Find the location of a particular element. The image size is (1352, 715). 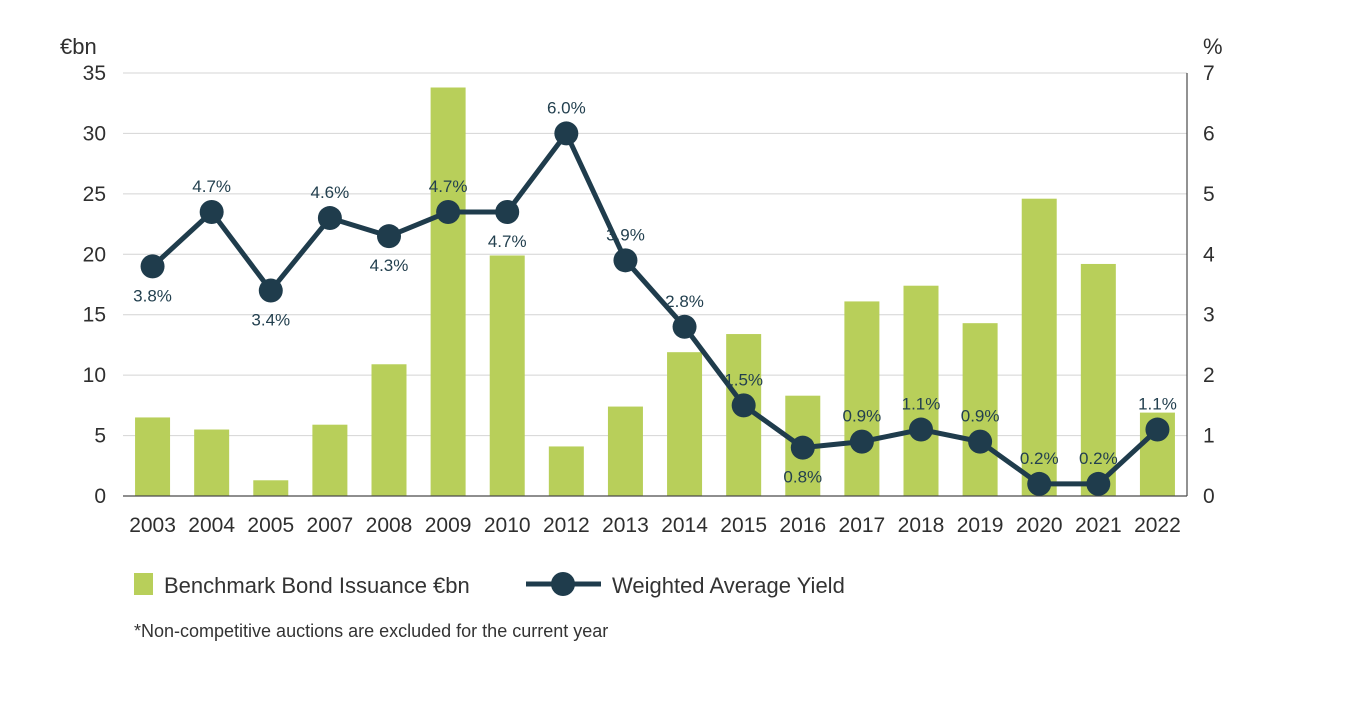

bar-2014 is located at coordinates (685, 424).